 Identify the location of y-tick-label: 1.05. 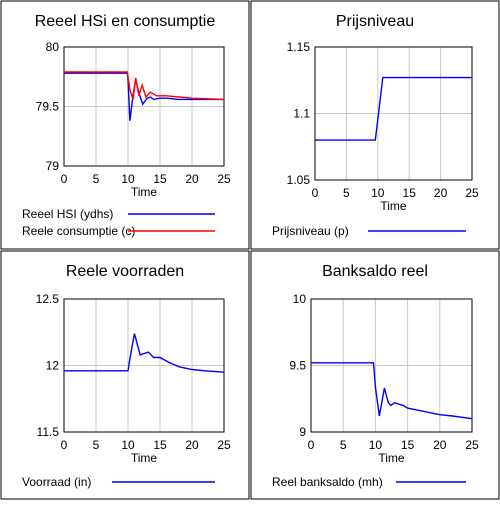
(299, 180).